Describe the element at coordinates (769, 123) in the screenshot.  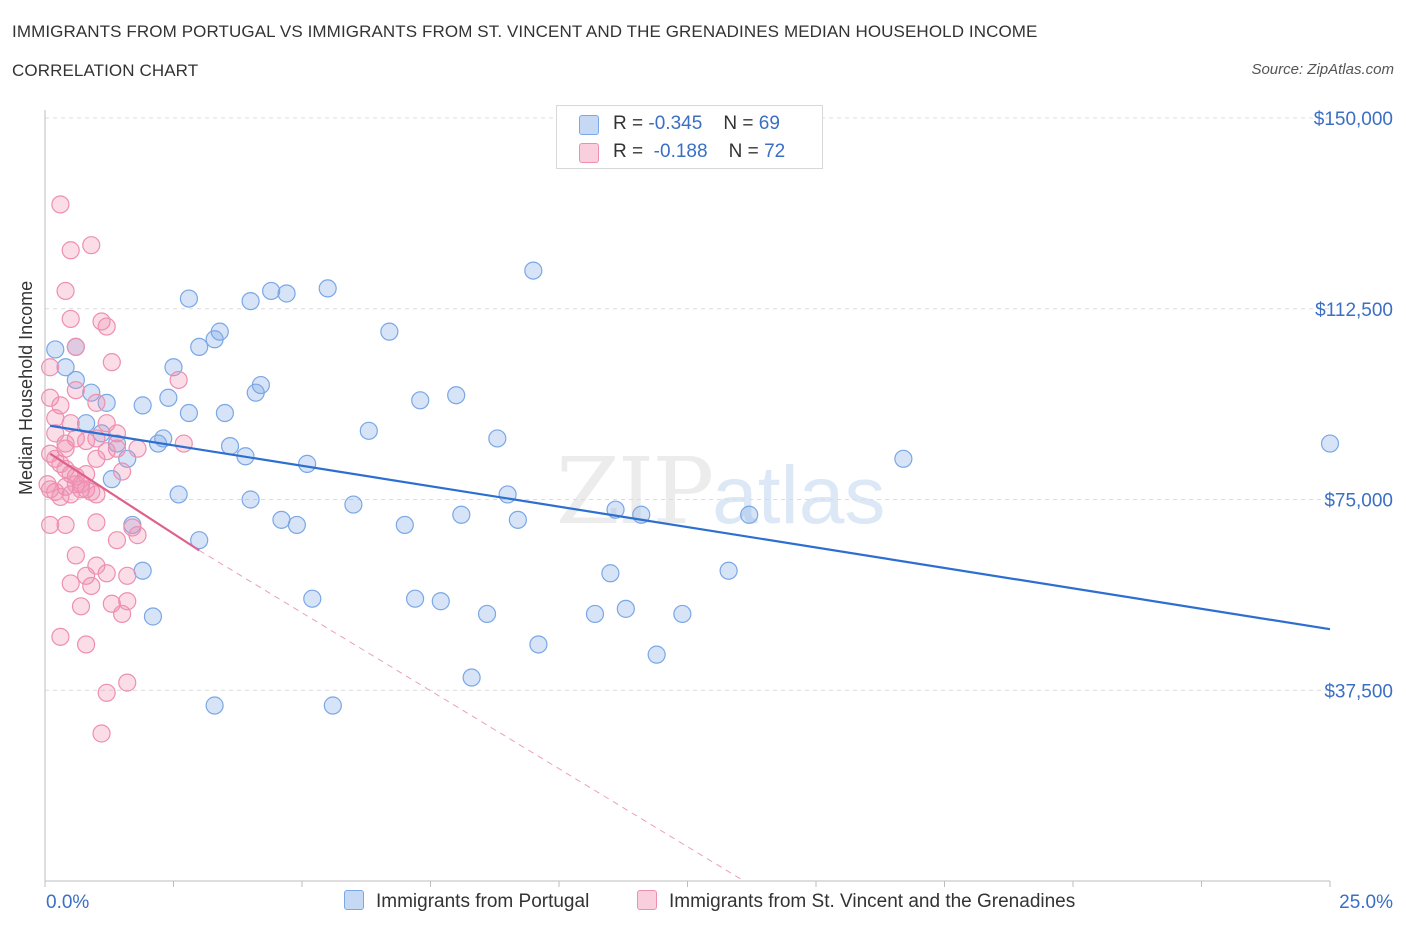
I see `n-value: 69` at that location.